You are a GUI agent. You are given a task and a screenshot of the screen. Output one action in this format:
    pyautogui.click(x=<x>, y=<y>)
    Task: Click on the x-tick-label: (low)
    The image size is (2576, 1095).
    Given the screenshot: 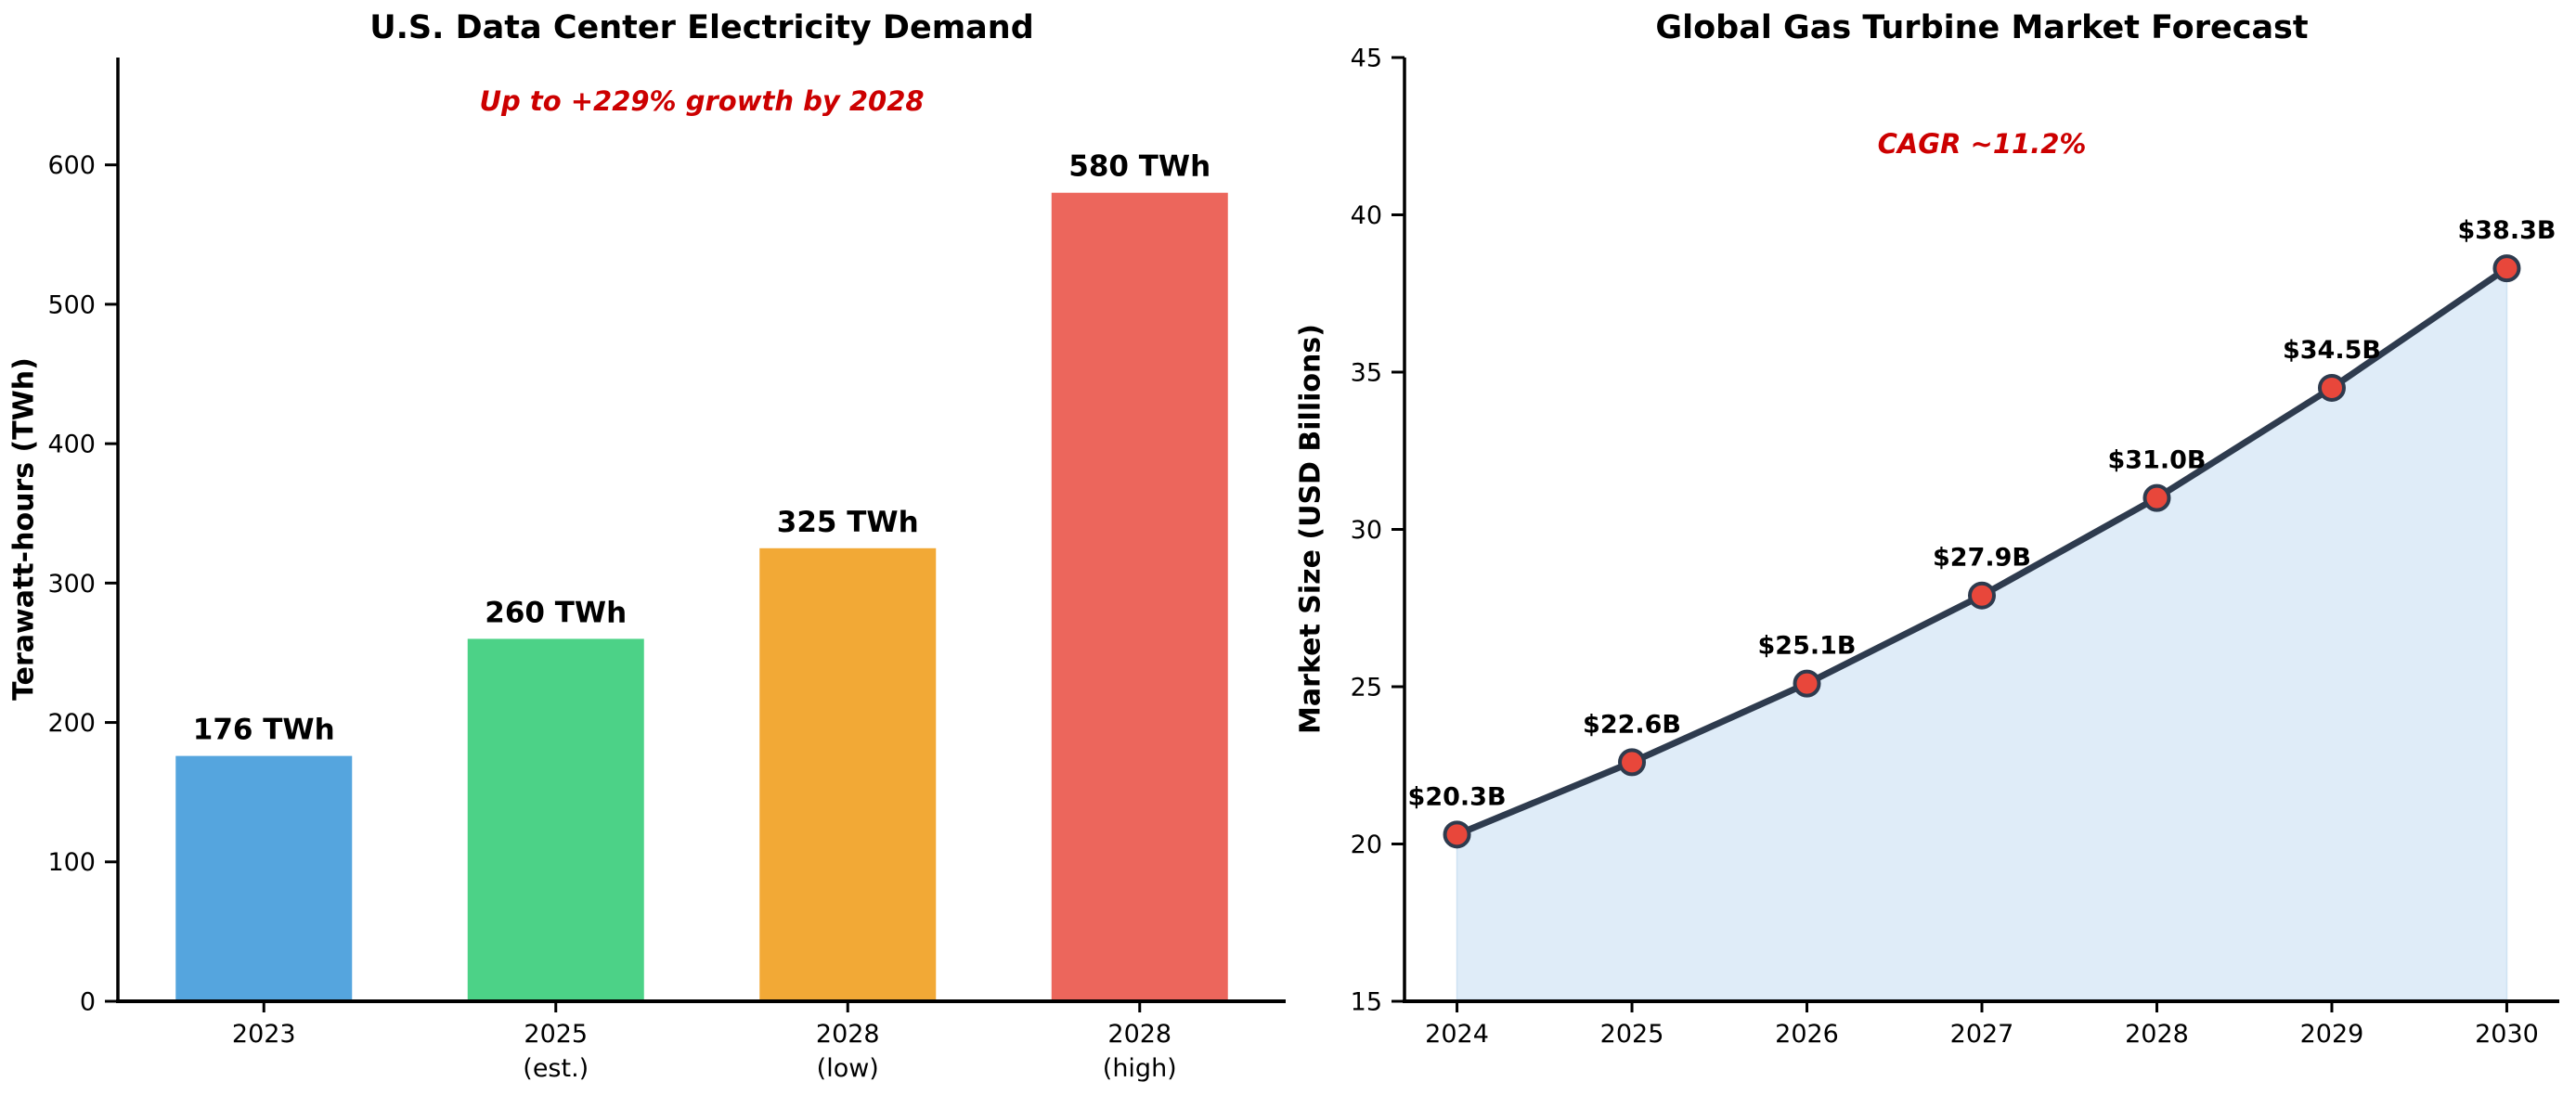 What is the action you would take?
    pyautogui.click(x=848, y=1068)
    